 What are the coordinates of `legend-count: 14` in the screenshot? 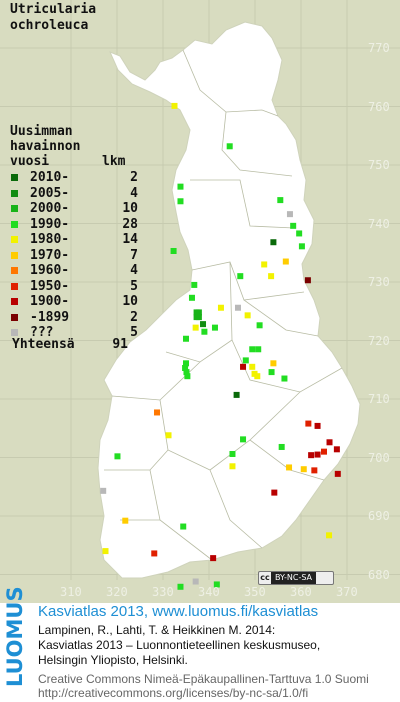 It's located at (130, 239).